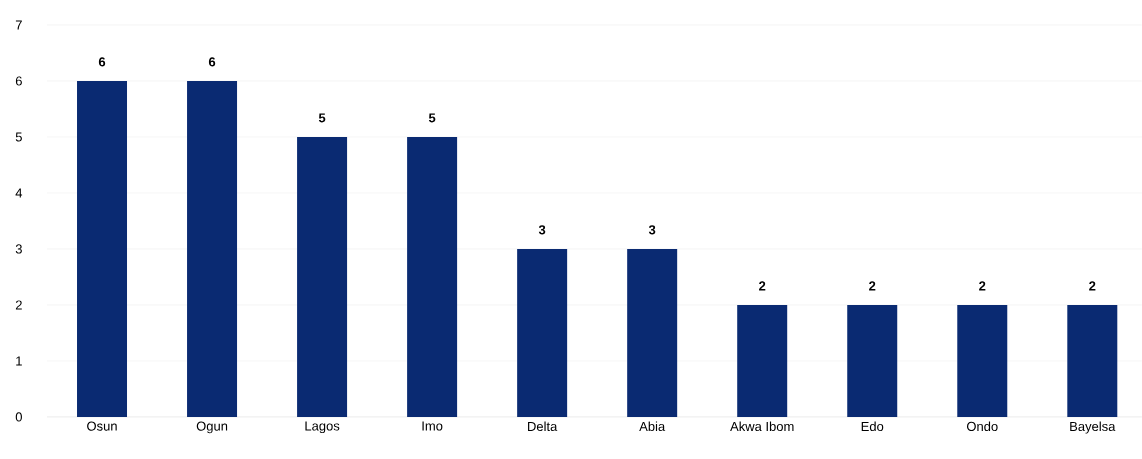 Image resolution: width=1142 pixels, height=459 pixels. Describe the element at coordinates (1093, 427) in the screenshot. I see `x-tick-label: Bayelsa` at that location.